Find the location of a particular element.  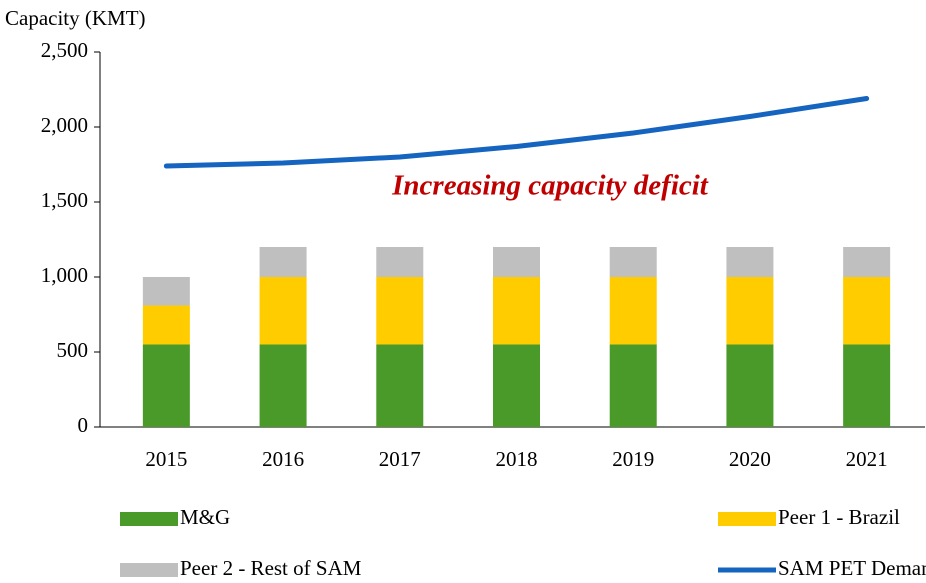

x-tick-label: 2015 is located at coordinates (166, 459).